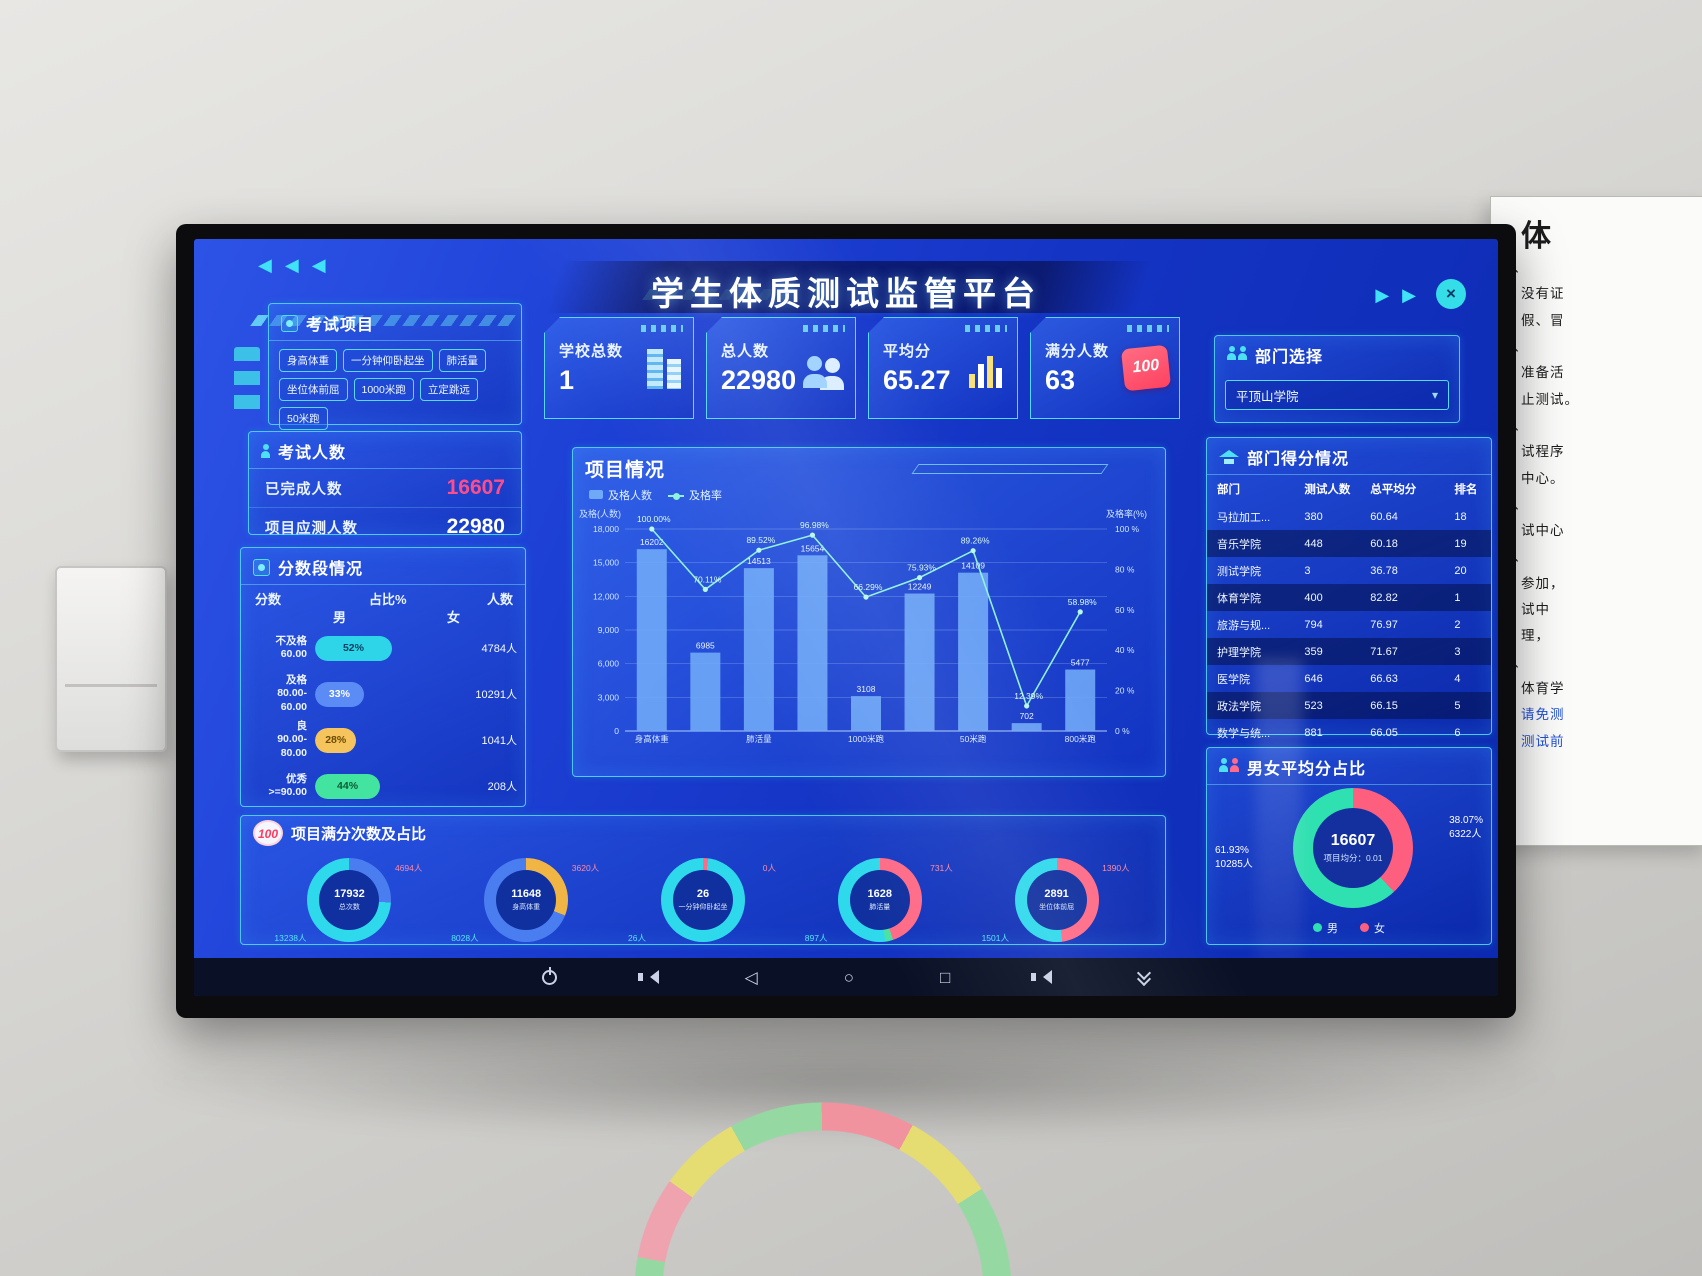 This screenshot has height=1276, width=1702. I want to click on person-icon, so click(265, 451).